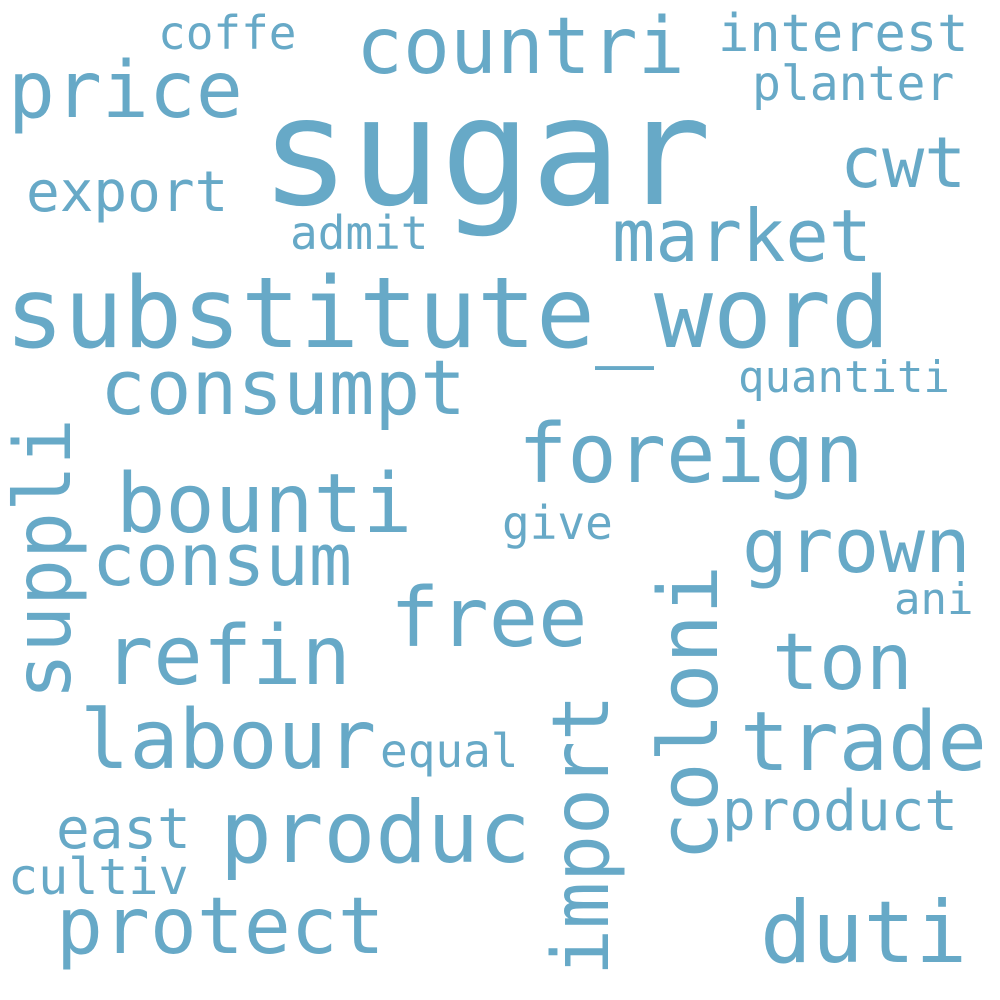  What do you see at coordinates (486, 153) in the screenshot?
I see `word-sugar: sugar` at bounding box center [486, 153].